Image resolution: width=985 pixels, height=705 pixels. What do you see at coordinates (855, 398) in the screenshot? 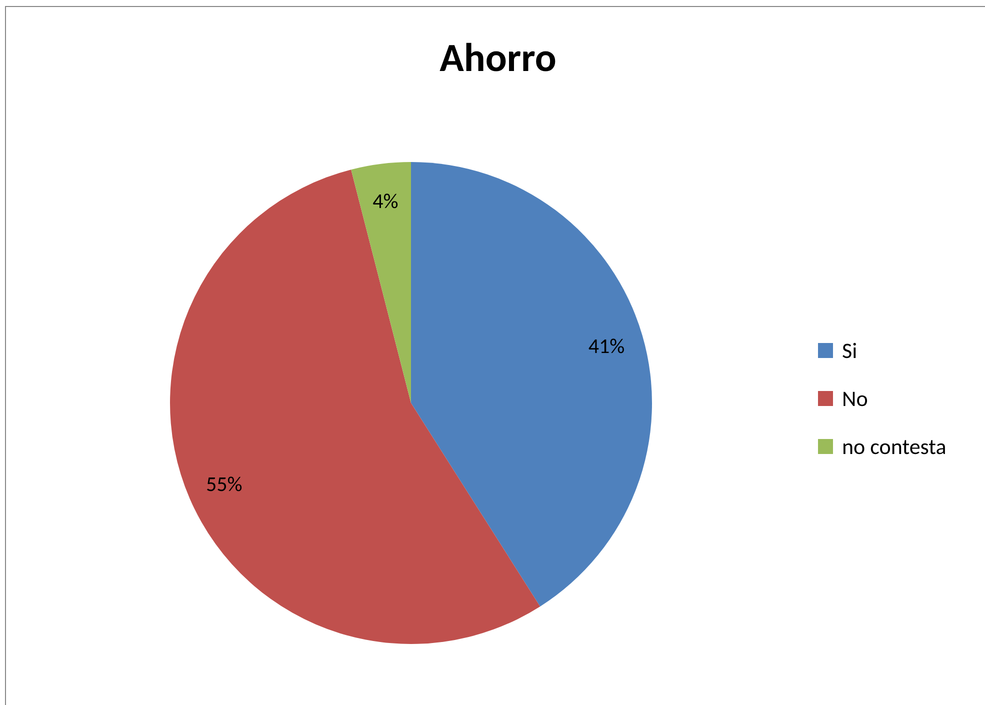
I see `legend-label: No` at bounding box center [855, 398].